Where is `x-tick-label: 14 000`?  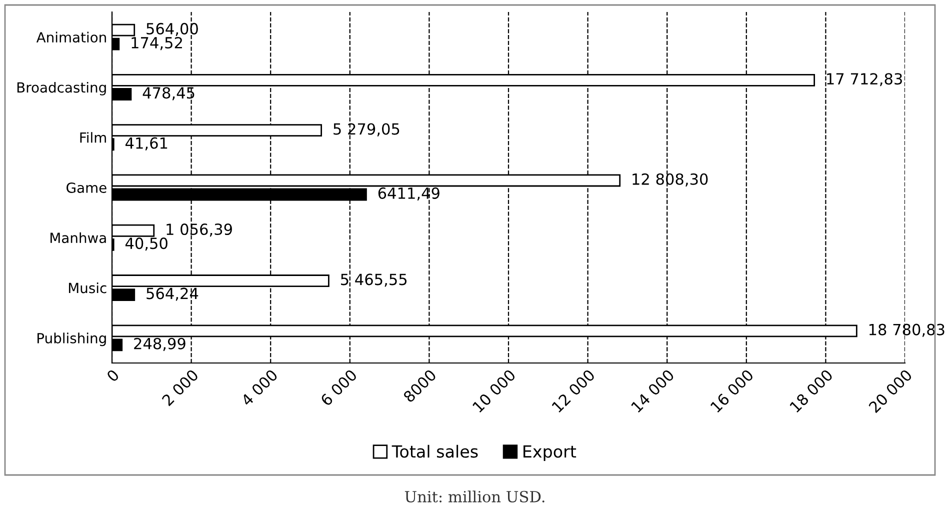
x-tick-label: 14 000 is located at coordinates (652, 390).